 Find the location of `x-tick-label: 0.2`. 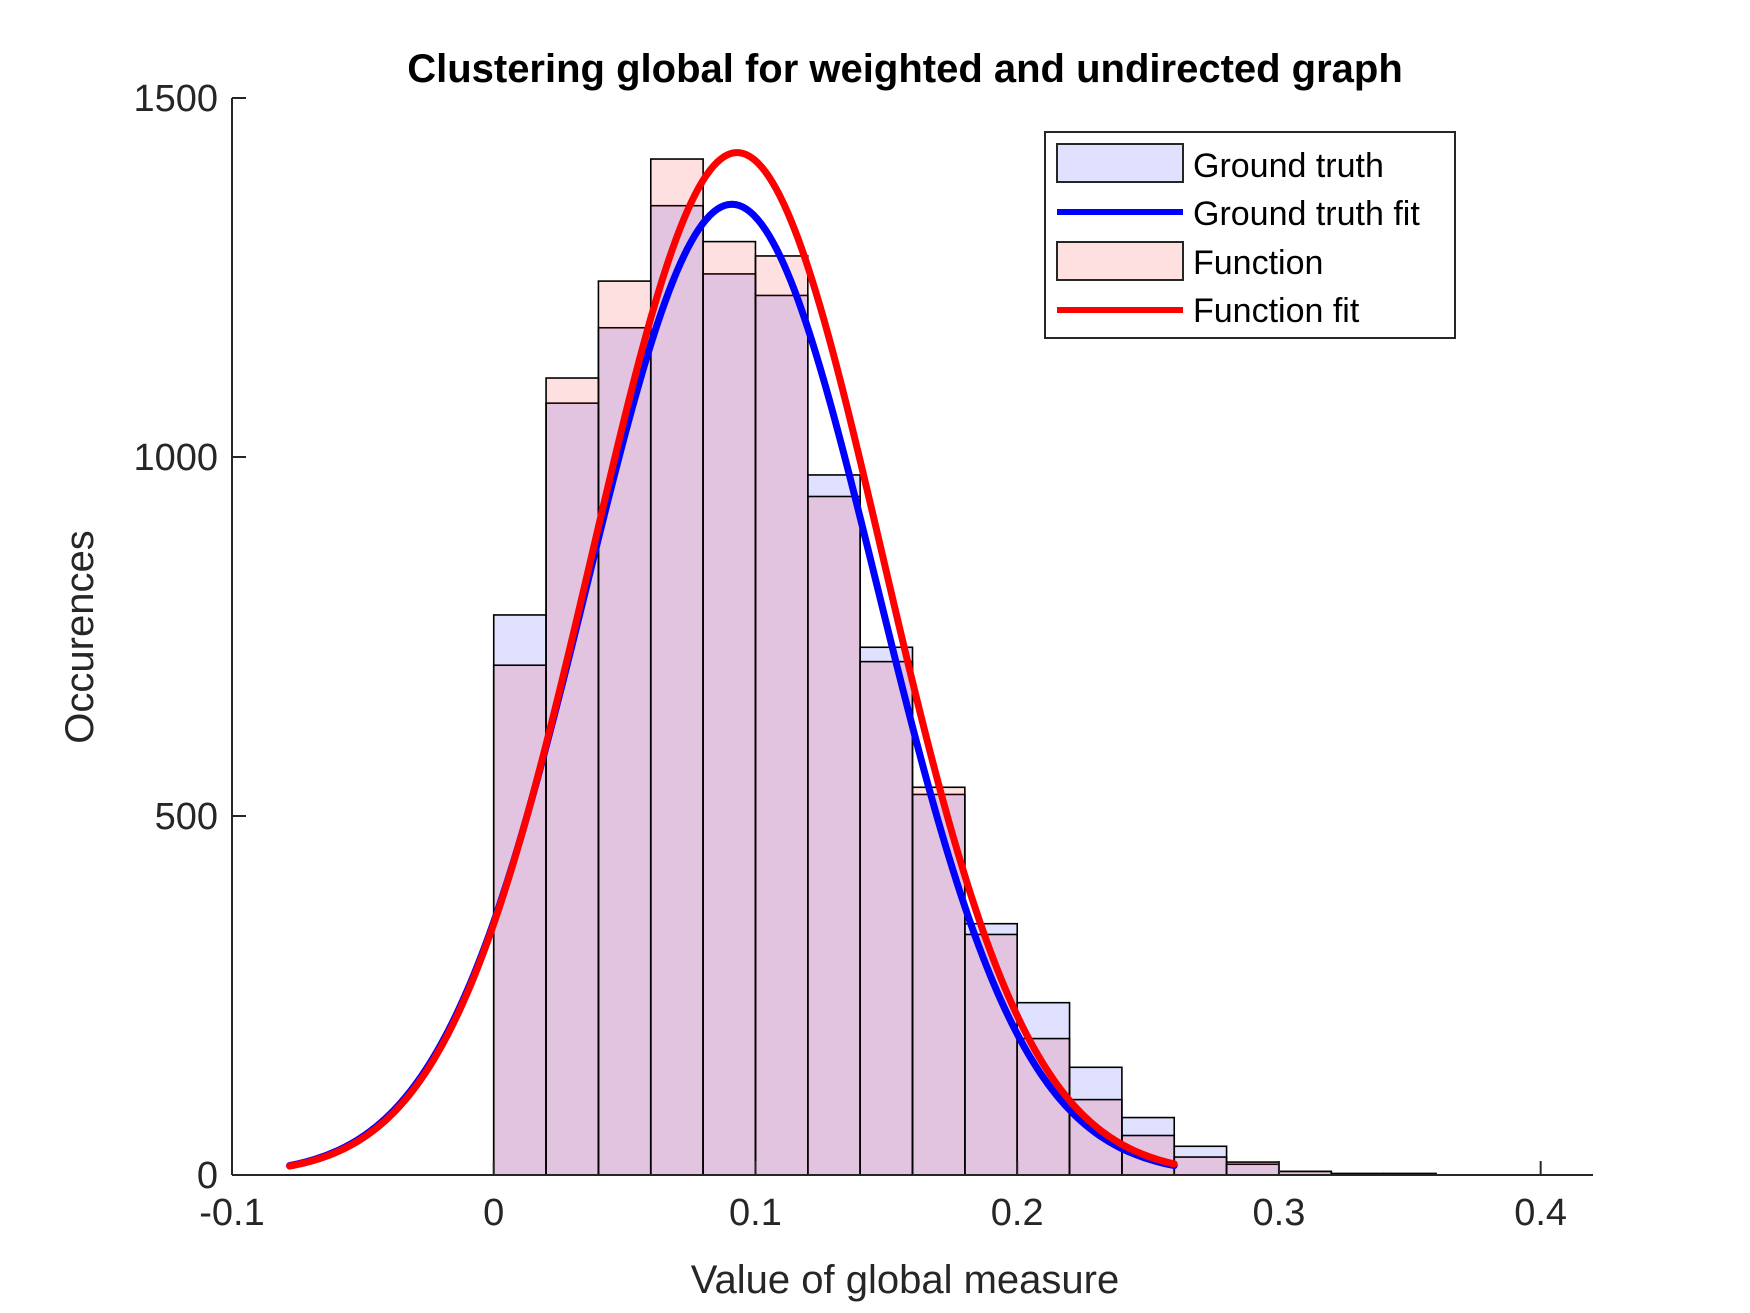

x-tick-label: 0.2 is located at coordinates (1017, 1213).